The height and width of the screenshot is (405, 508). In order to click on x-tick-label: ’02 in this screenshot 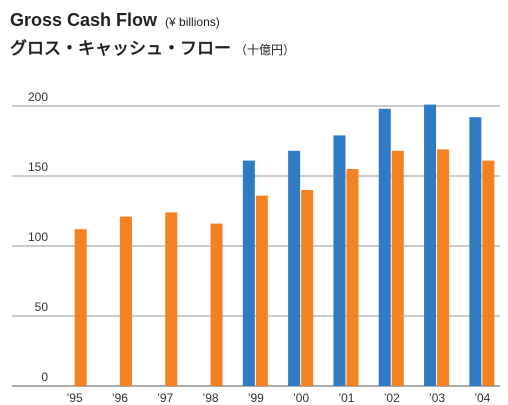, I will do `click(392, 398)`.